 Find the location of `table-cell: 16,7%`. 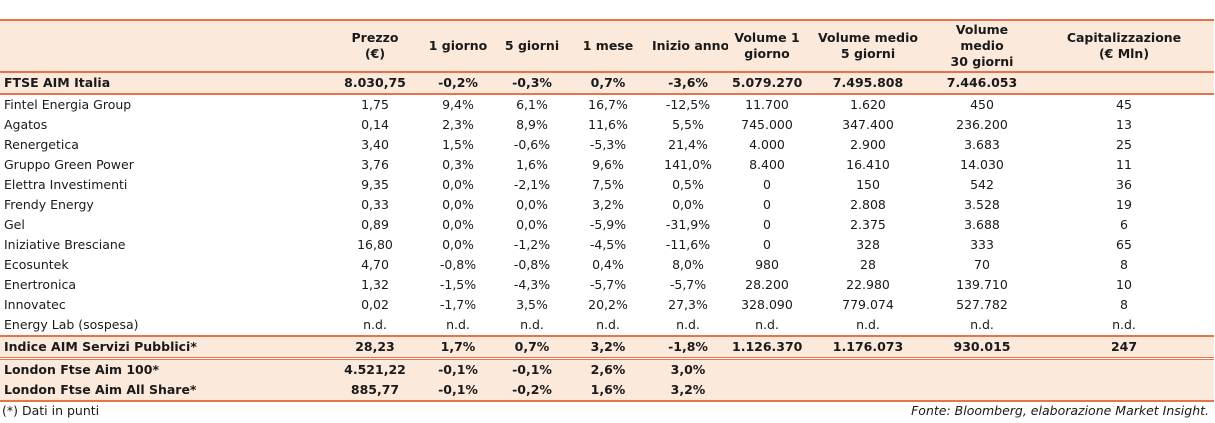

table-cell: 16,7% is located at coordinates (608, 104).